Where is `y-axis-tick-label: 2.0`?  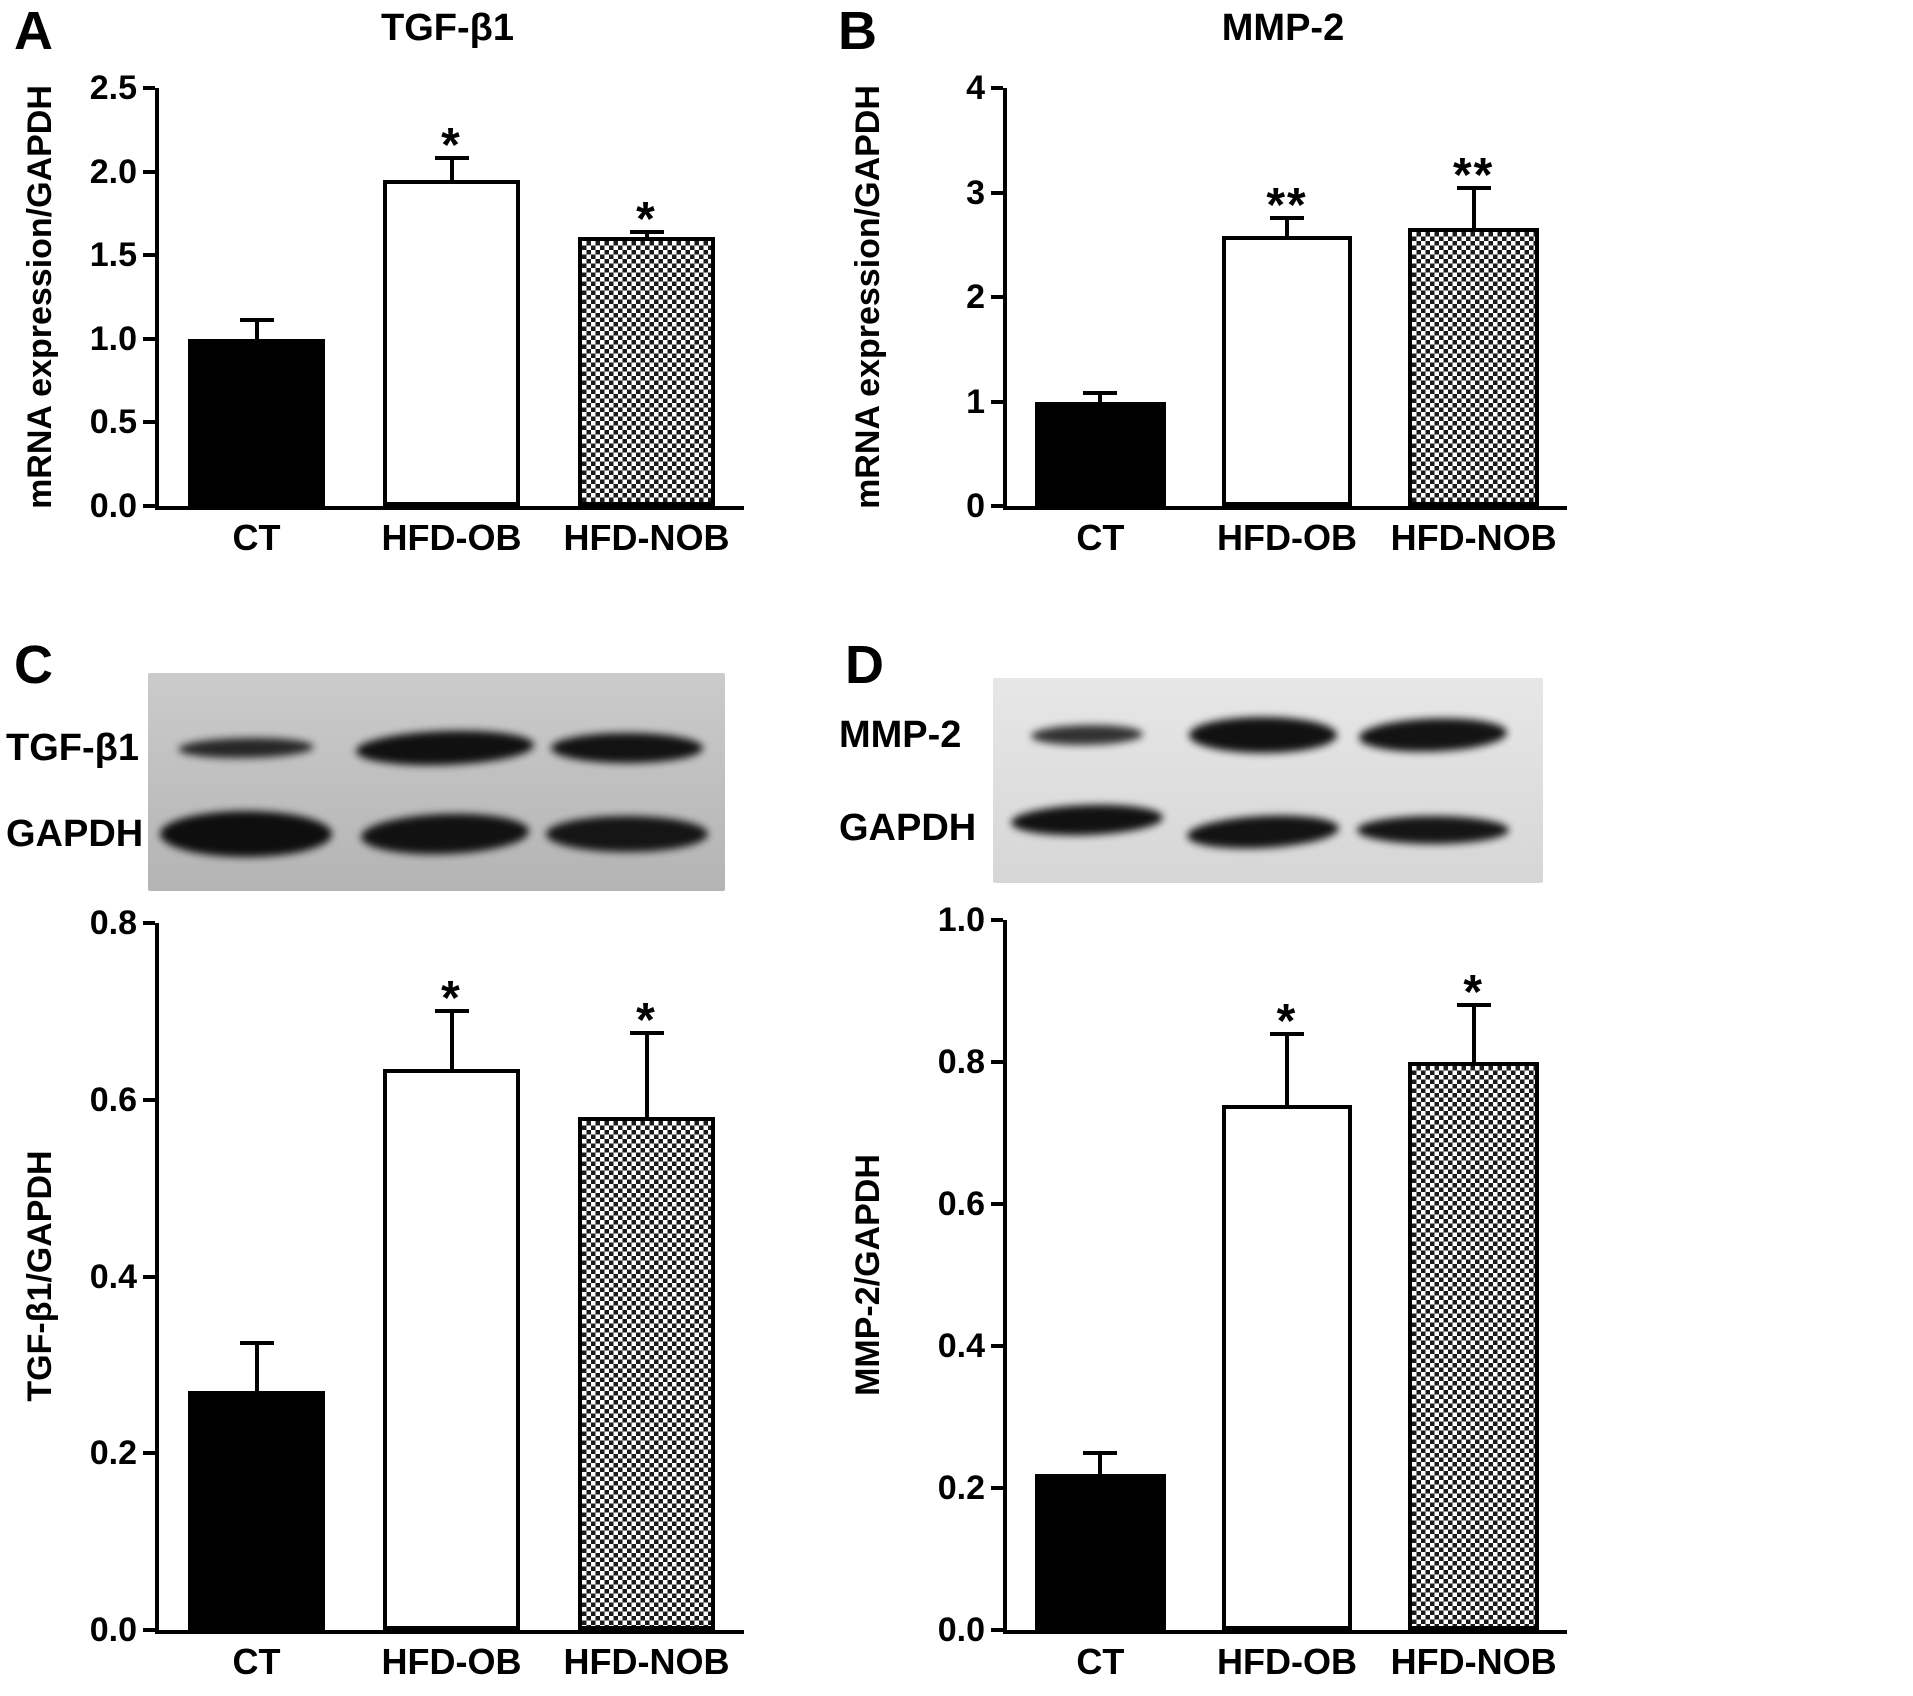 y-axis-tick-label: 2.0 is located at coordinates (113, 171).